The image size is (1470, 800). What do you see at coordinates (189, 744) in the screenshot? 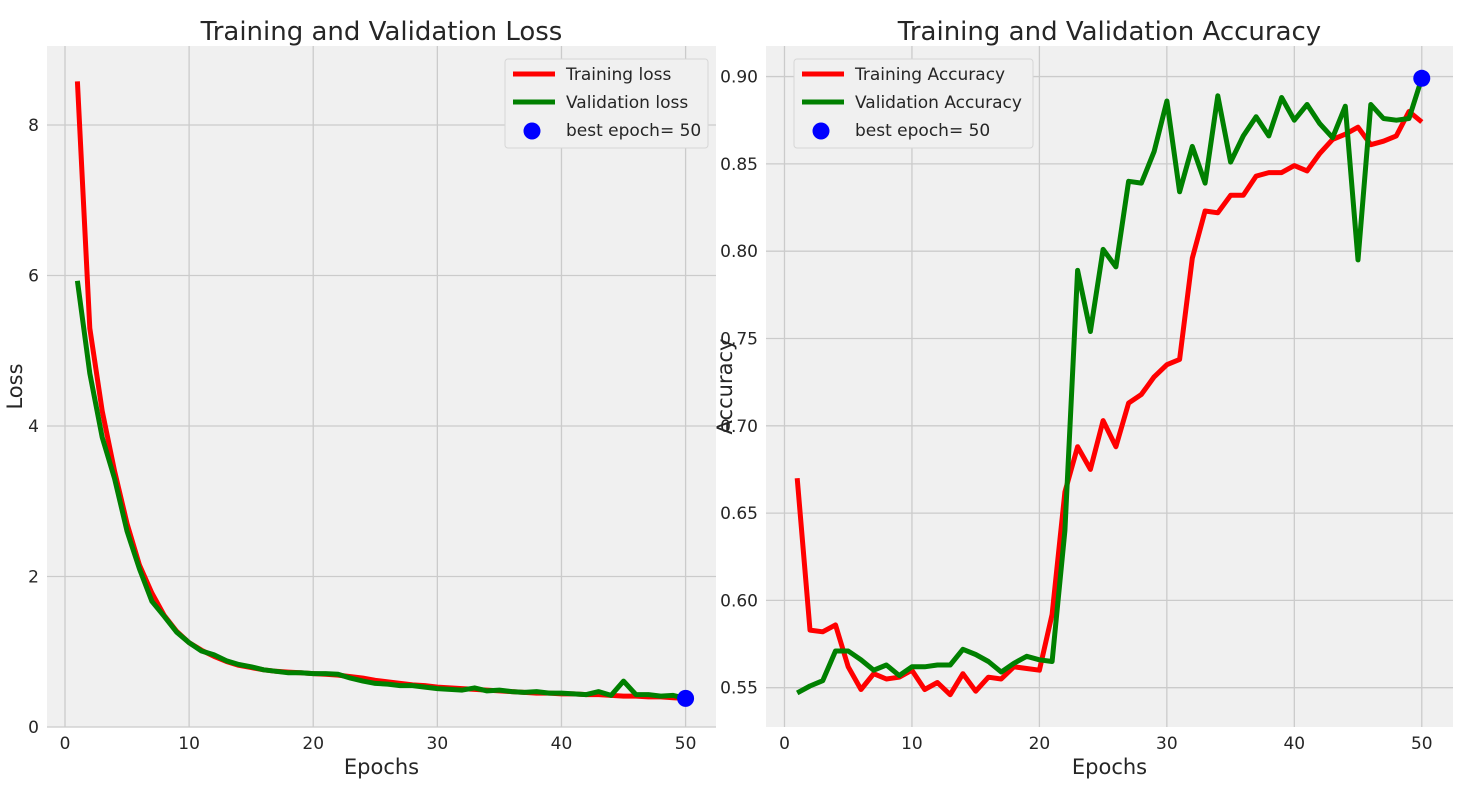
I see `chart-1-x-tick-label: 10` at bounding box center [189, 744].